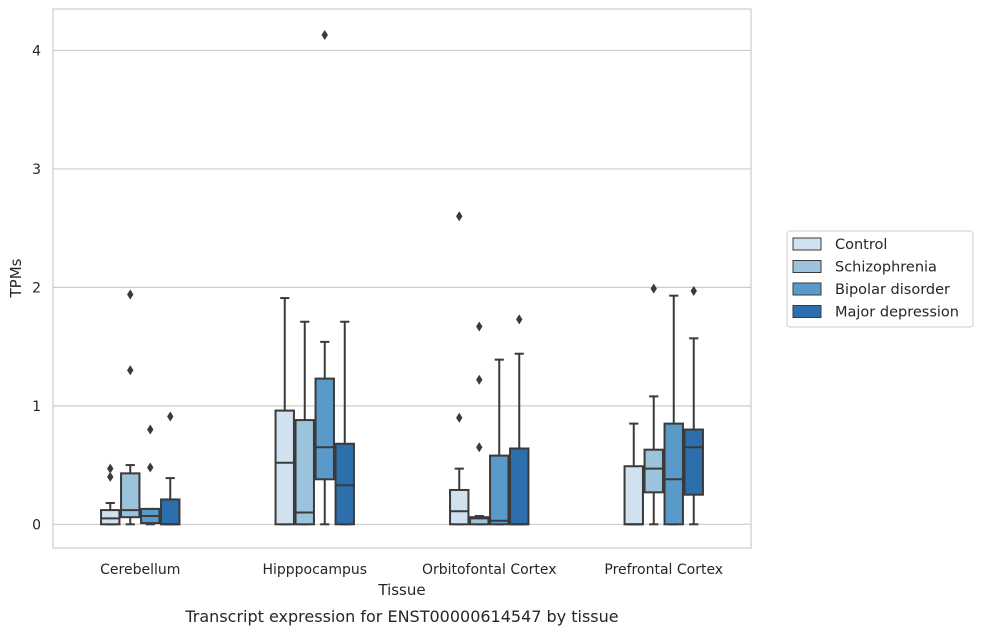 The image size is (983, 634). I want to click on legend-label: Bipolar disorder, so click(892, 290).